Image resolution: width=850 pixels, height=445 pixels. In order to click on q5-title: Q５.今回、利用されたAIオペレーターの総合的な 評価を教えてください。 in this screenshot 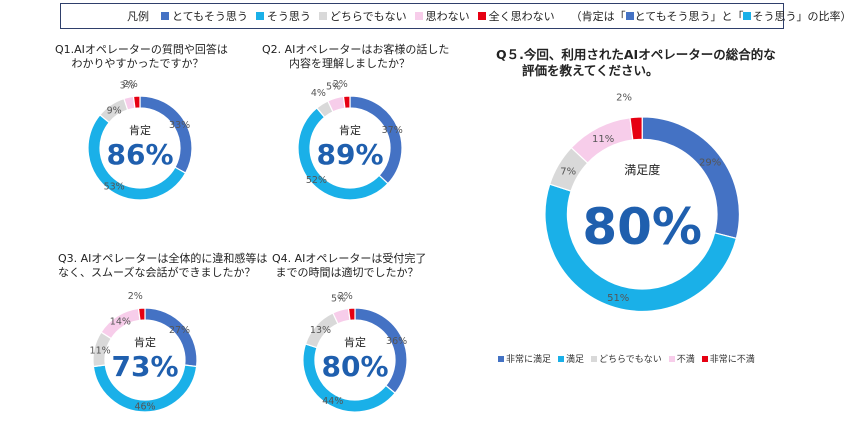, I will do `click(636, 62)`.